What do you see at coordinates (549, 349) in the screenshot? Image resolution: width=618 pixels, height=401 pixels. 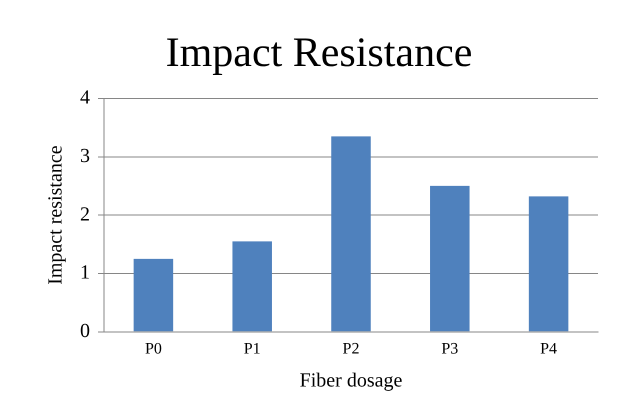 I see `x-tick-label: P4` at bounding box center [549, 349].